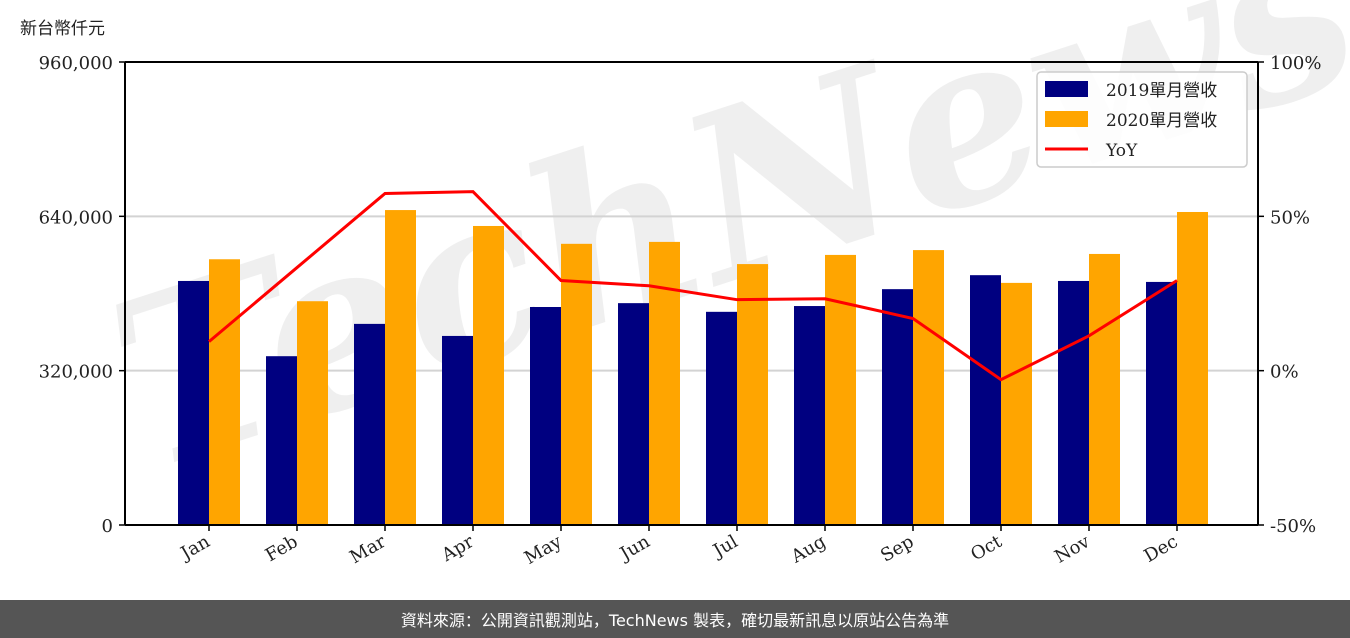 Image resolution: width=1350 pixels, height=638 pixels. Describe the element at coordinates (488, 375) in the screenshot. I see `bar-2020-apr` at that location.